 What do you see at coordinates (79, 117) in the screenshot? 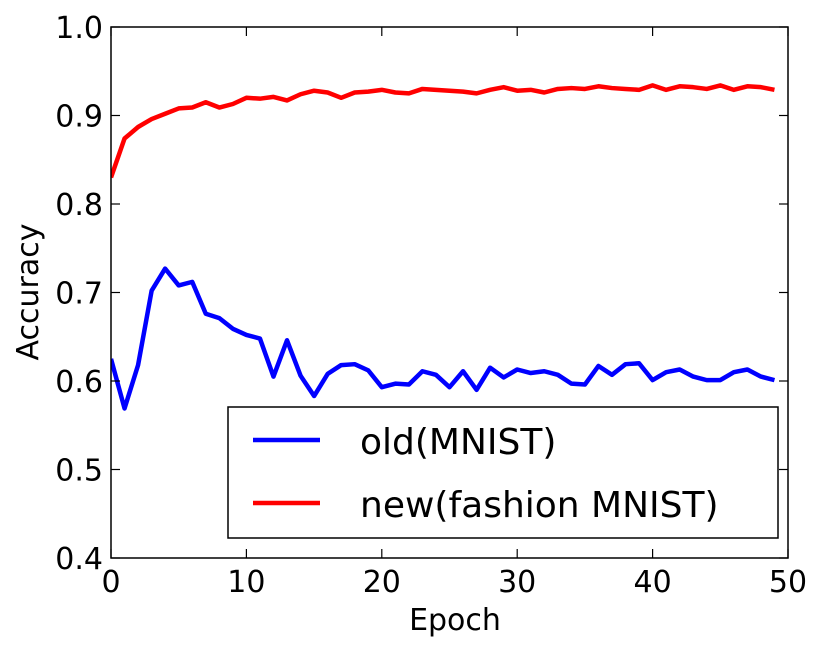
I see `y-tick-label: 0.9` at bounding box center [79, 117].